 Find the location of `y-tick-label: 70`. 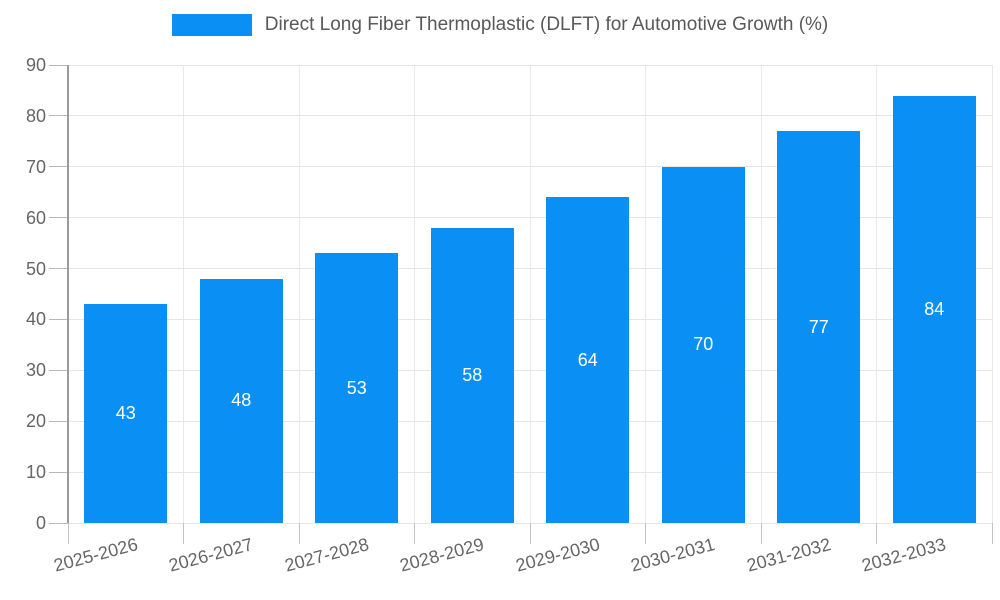

y-tick-label: 70 is located at coordinates (35, 166).